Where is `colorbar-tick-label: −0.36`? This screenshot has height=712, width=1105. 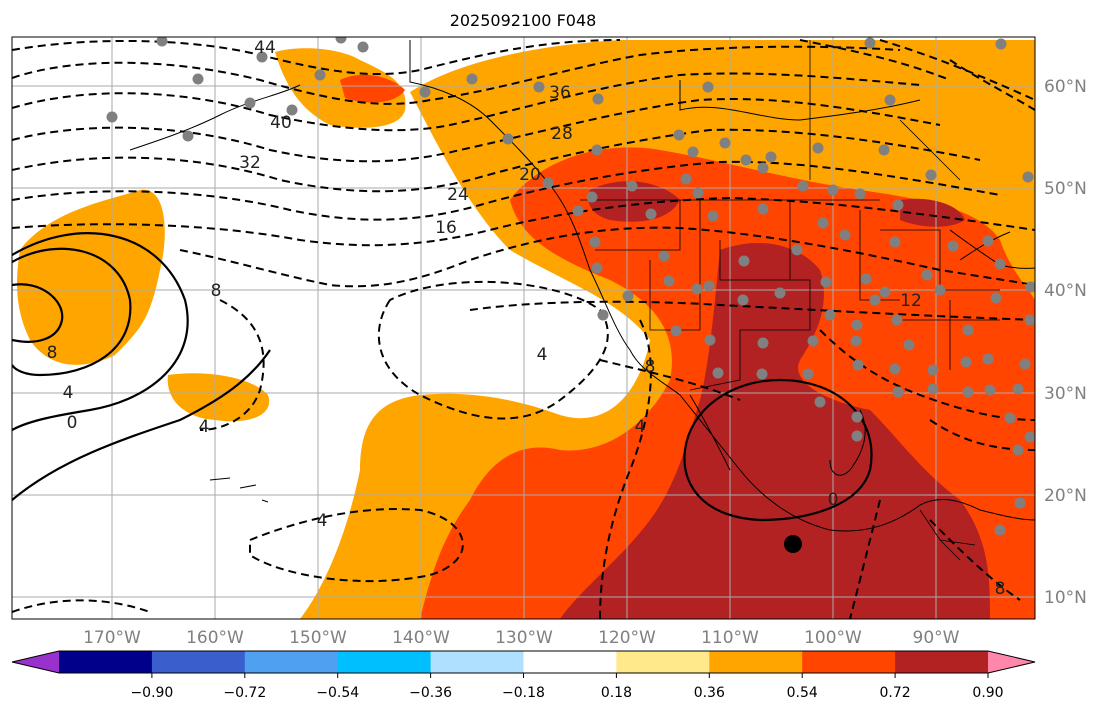
colorbar-tick-label: −0.36 is located at coordinates (430, 693).